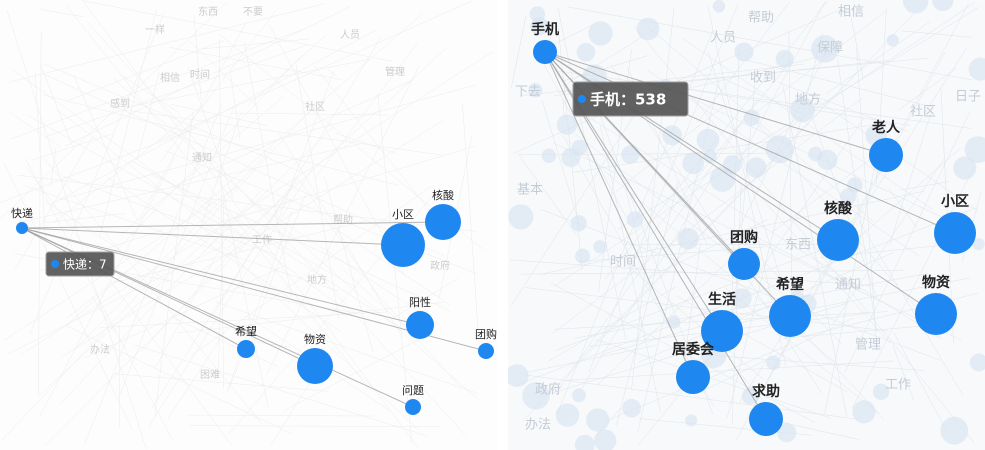 The width and height of the screenshot is (985, 450). What do you see at coordinates (693, 349) in the screenshot?
I see `node-label: 居委会` at bounding box center [693, 349].